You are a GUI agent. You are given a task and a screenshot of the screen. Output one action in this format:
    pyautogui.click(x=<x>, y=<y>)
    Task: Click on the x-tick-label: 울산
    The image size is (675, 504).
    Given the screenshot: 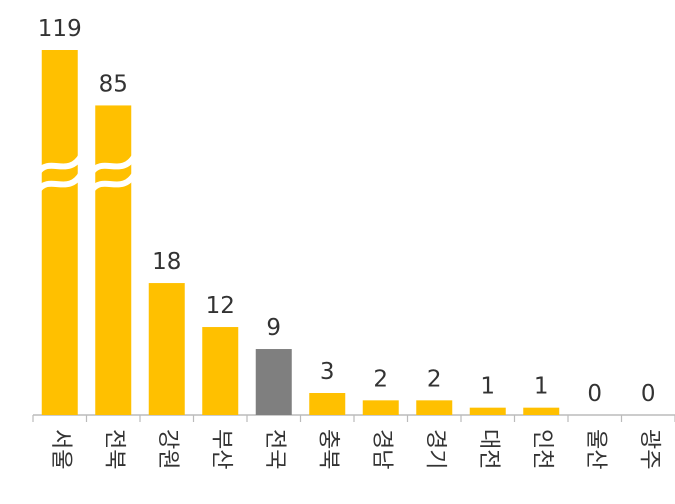 What is the action you would take?
    pyautogui.click(x=595, y=449)
    